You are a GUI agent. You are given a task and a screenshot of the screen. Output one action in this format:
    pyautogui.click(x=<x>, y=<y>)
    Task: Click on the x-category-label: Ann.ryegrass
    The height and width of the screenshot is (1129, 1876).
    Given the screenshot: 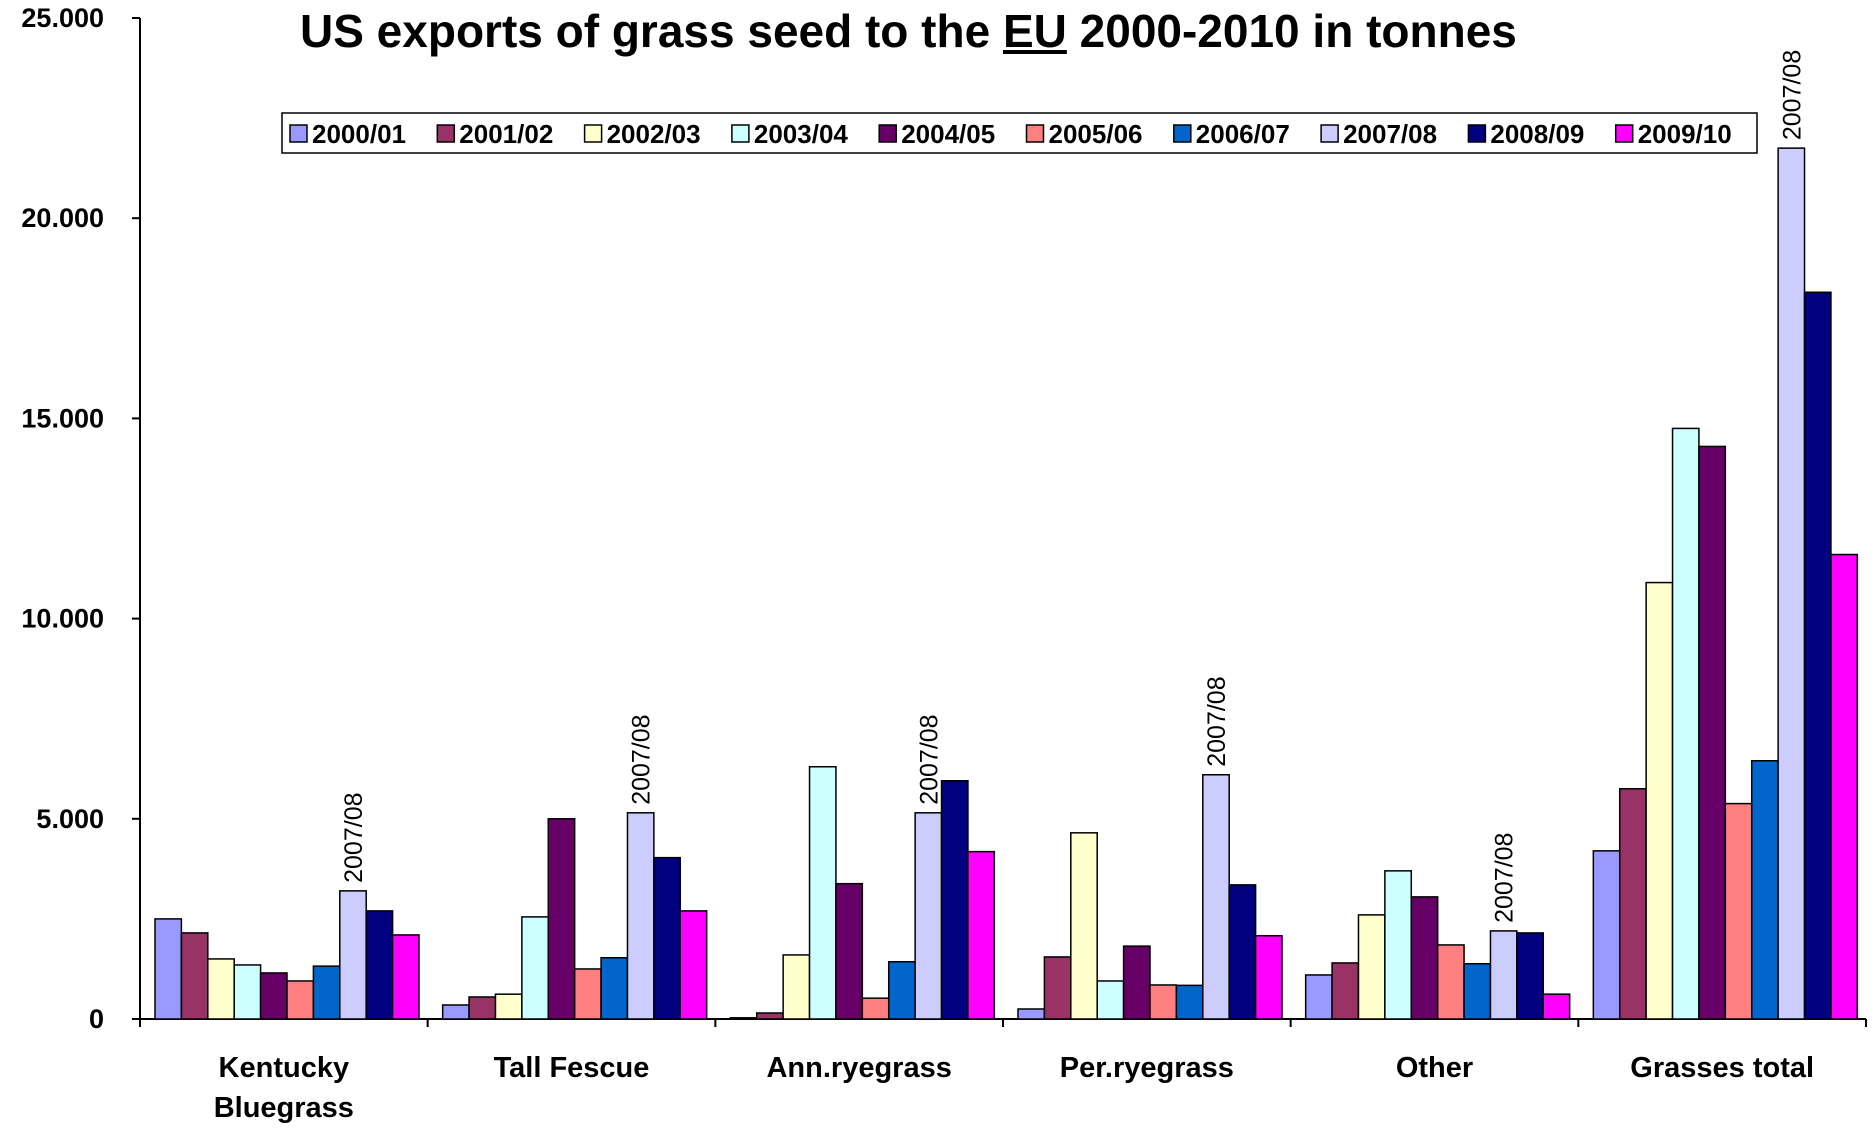 What is the action you would take?
    pyautogui.click(x=858, y=1068)
    